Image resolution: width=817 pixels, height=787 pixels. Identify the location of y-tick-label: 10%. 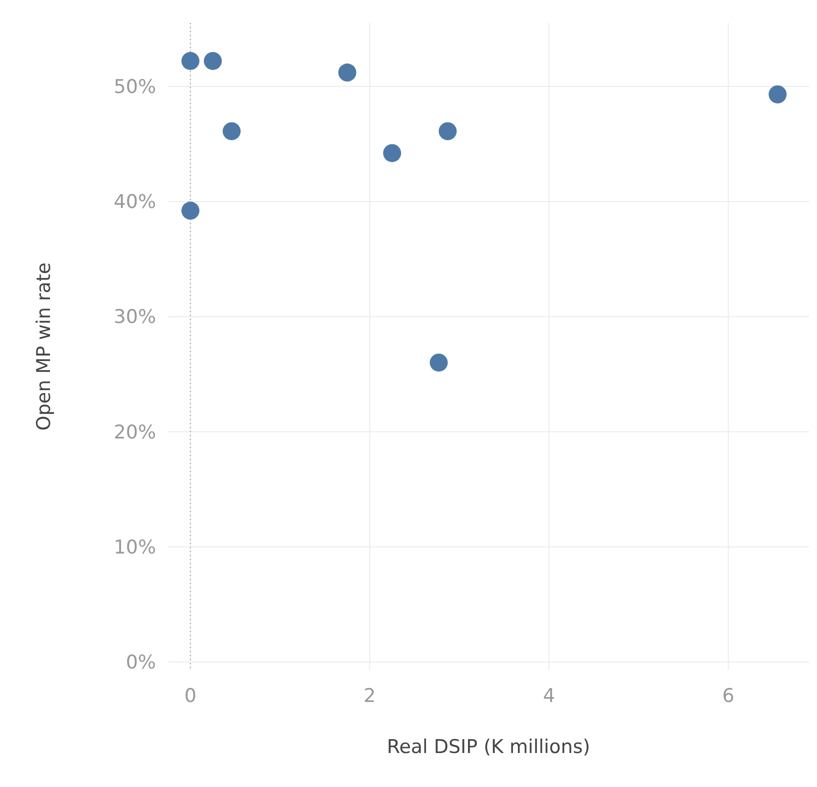
(135, 547).